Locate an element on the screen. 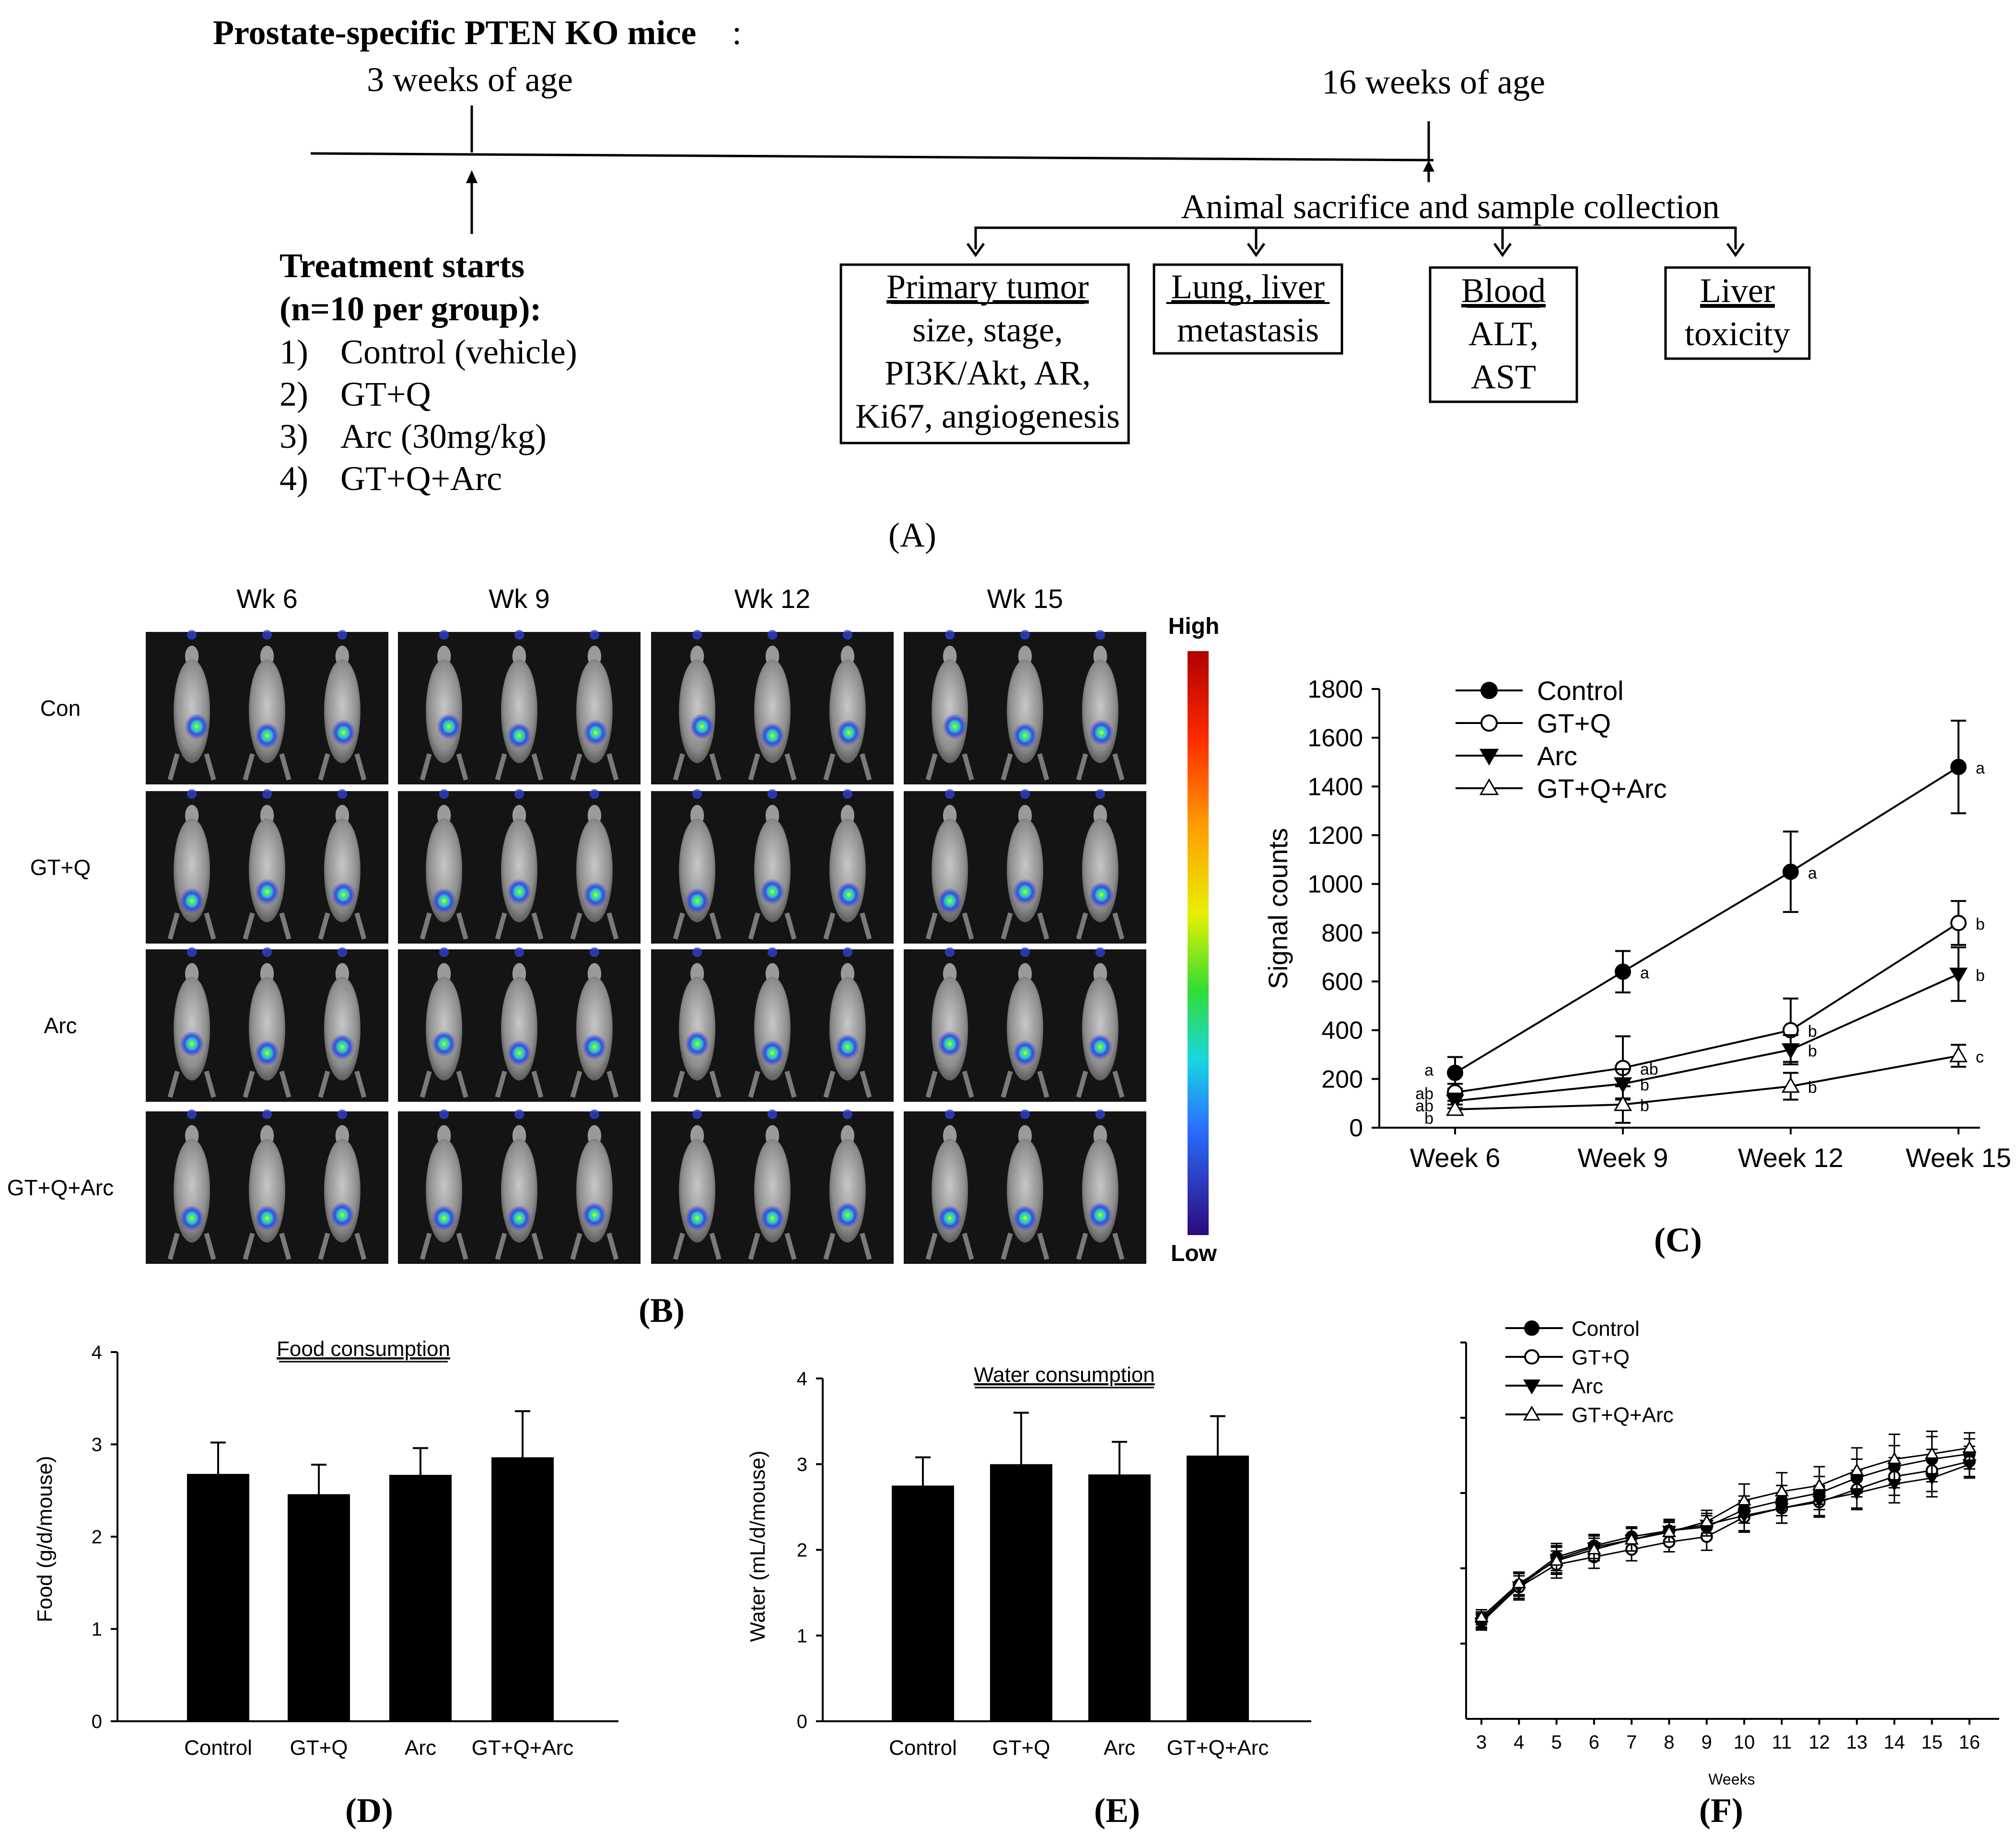 The height and width of the screenshot is (1844, 2016). y-tick-label: 200 is located at coordinates (1342, 1079).